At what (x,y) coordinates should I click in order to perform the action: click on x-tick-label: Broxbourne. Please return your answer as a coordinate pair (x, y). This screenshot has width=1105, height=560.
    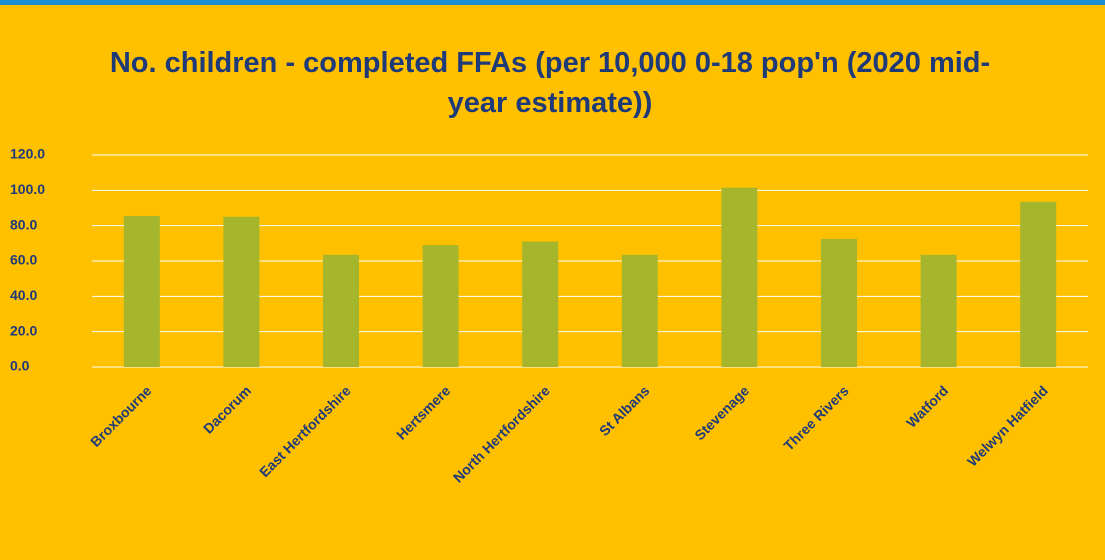
    Looking at the image, I should click on (121, 416).